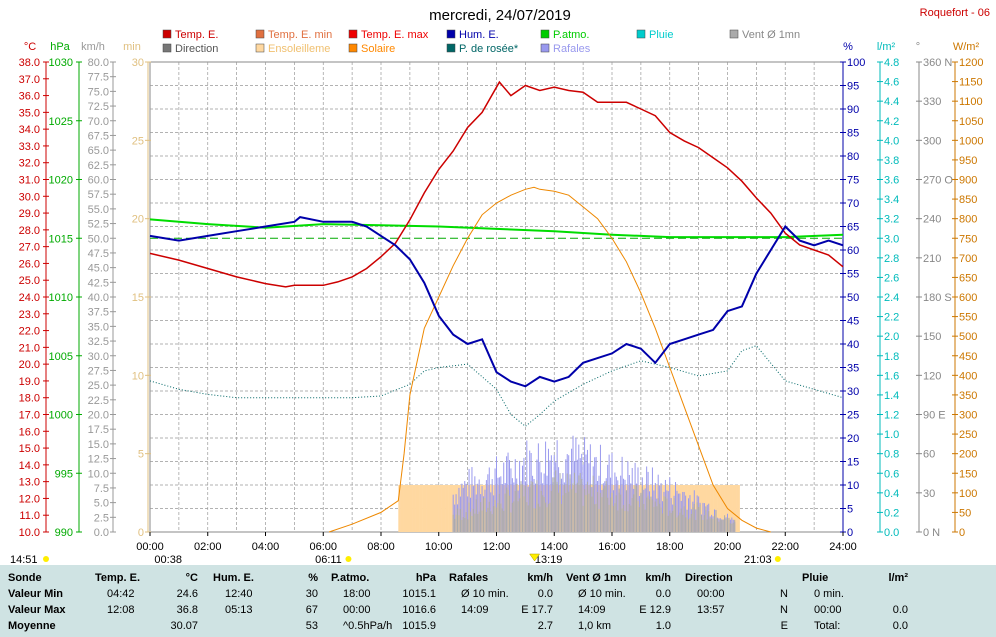 This screenshot has width=996, height=637. I want to click on wm2-tick-label: 0, so click(962, 533).